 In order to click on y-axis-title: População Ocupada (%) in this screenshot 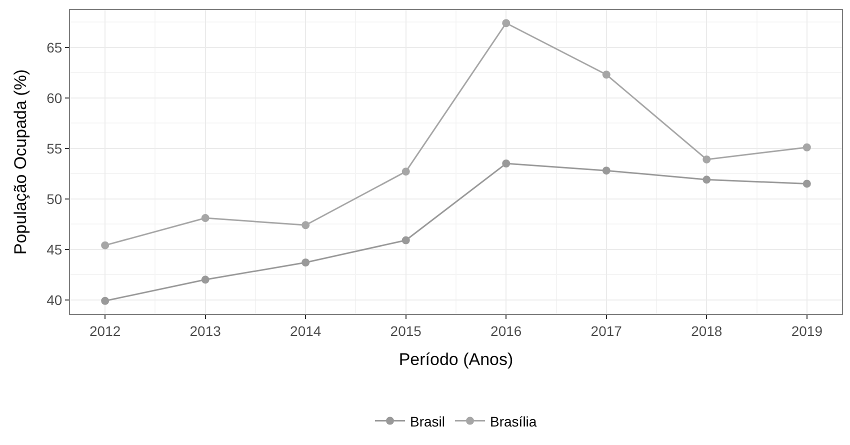, I will do `click(20, 162)`.